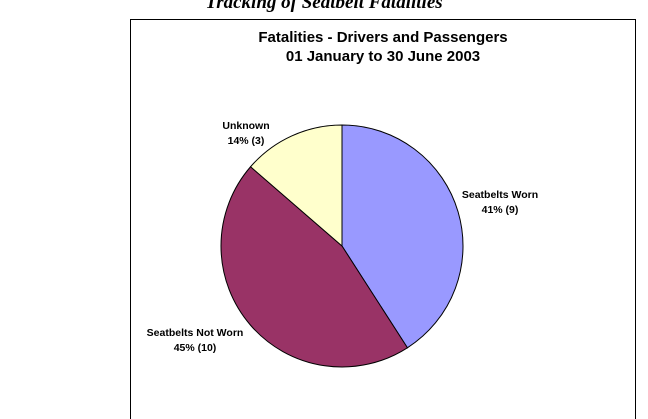  Describe the element at coordinates (246, 141) in the screenshot. I see `slice-value-label: 14% (3)` at that location.